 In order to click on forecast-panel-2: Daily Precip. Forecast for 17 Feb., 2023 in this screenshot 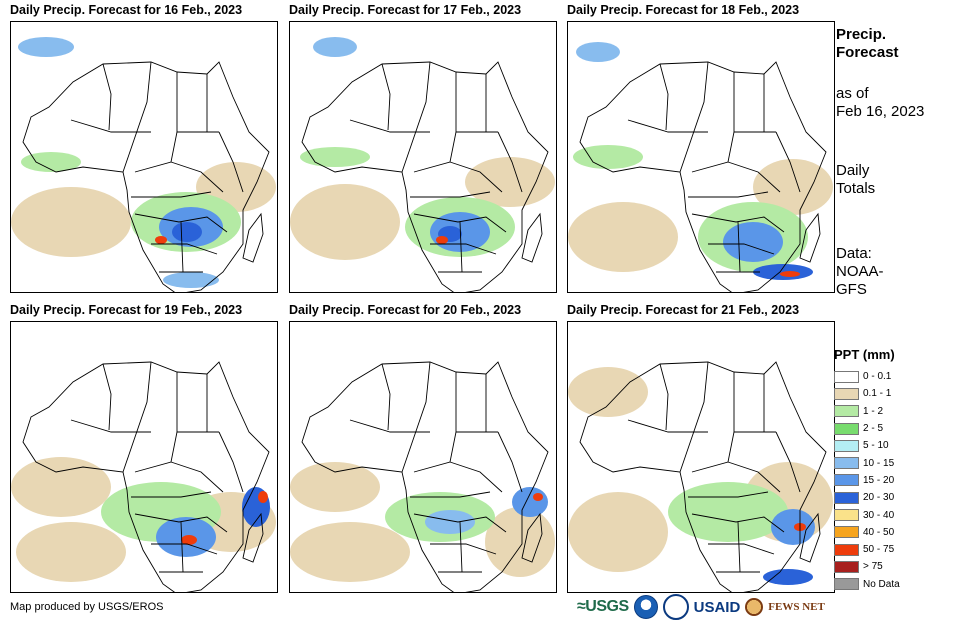, I will do `click(423, 149)`.